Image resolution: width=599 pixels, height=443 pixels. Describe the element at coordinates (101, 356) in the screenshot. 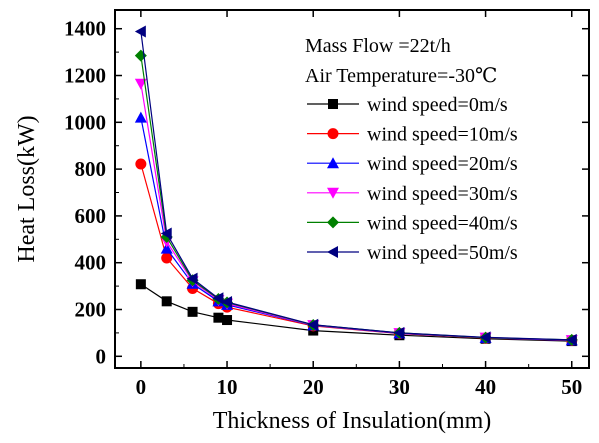

I see `y-tick-label: 0` at that location.